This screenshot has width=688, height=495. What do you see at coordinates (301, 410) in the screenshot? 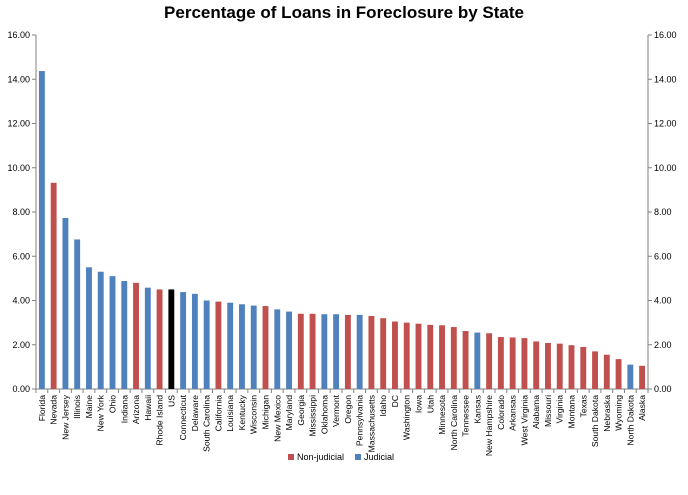
I see `x-tick-label: Georgia` at bounding box center [301, 410].